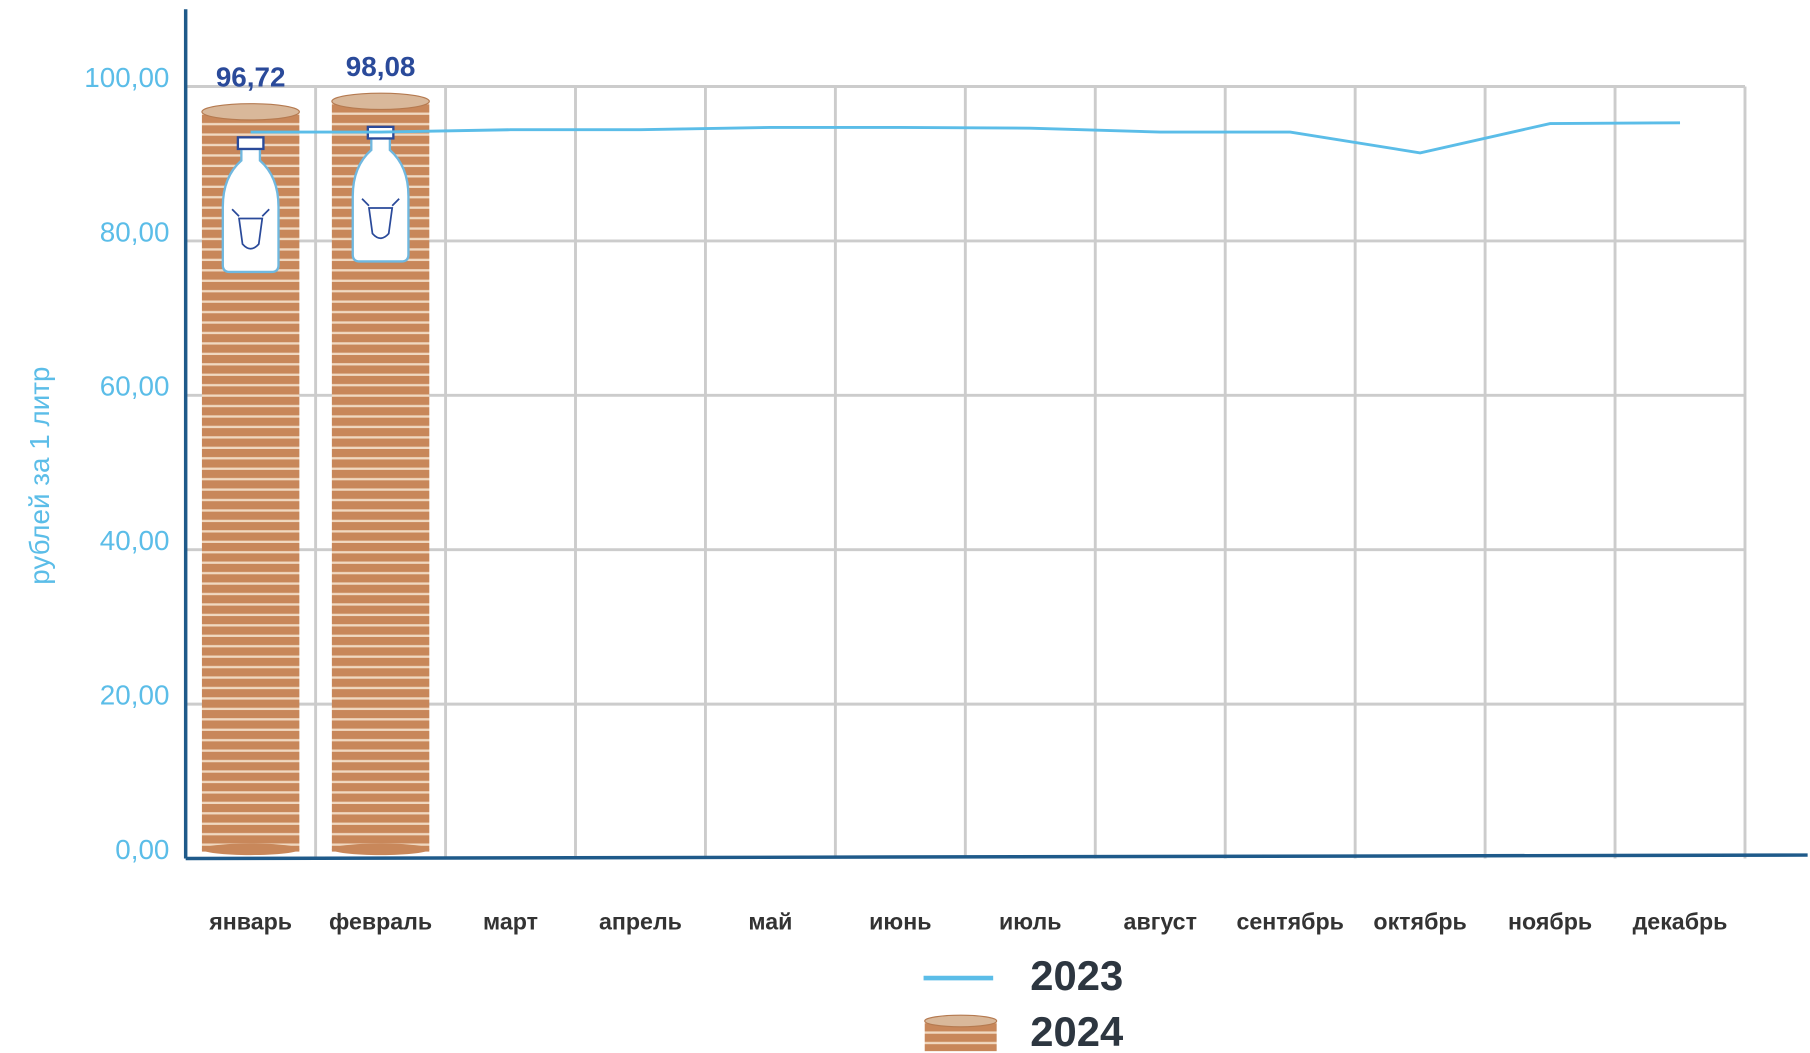 This screenshot has height=1053, width=1810. What do you see at coordinates (640, 922) in the screenshot?
I see `x-tick-label: апрель` at bounding box center [640, 922].